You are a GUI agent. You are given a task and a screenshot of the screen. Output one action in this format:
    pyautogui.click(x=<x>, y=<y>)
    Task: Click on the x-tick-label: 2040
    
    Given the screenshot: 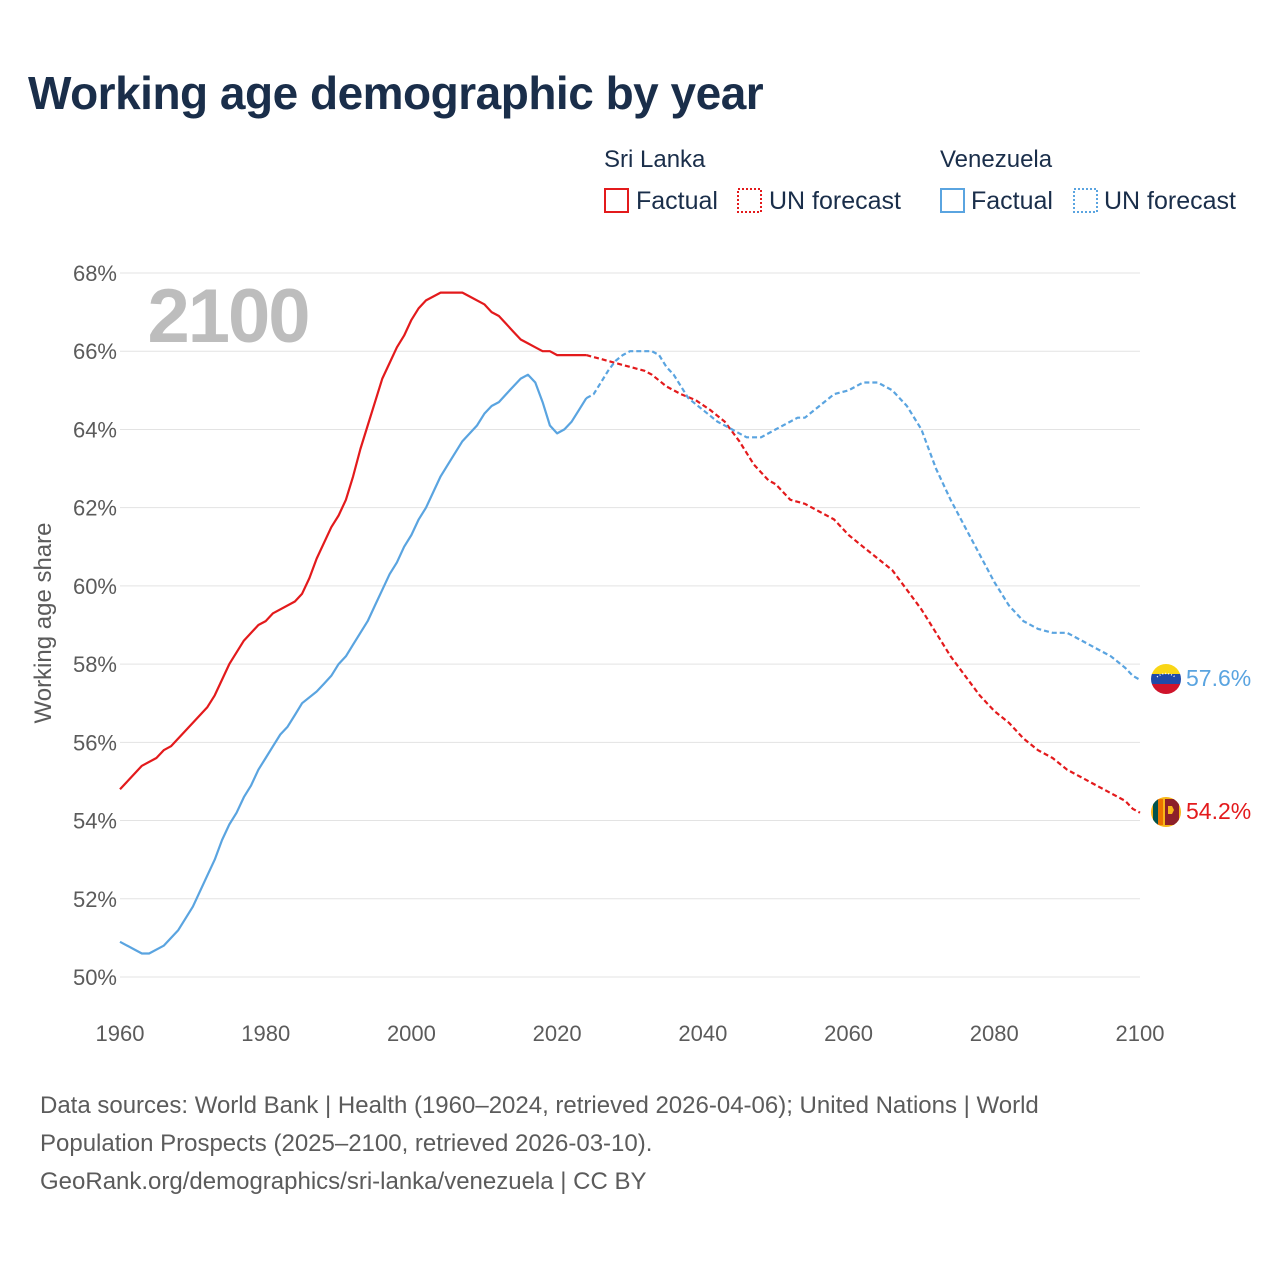 What is the action you would take?
    pyautogui.click(x=702, y=1033)
    